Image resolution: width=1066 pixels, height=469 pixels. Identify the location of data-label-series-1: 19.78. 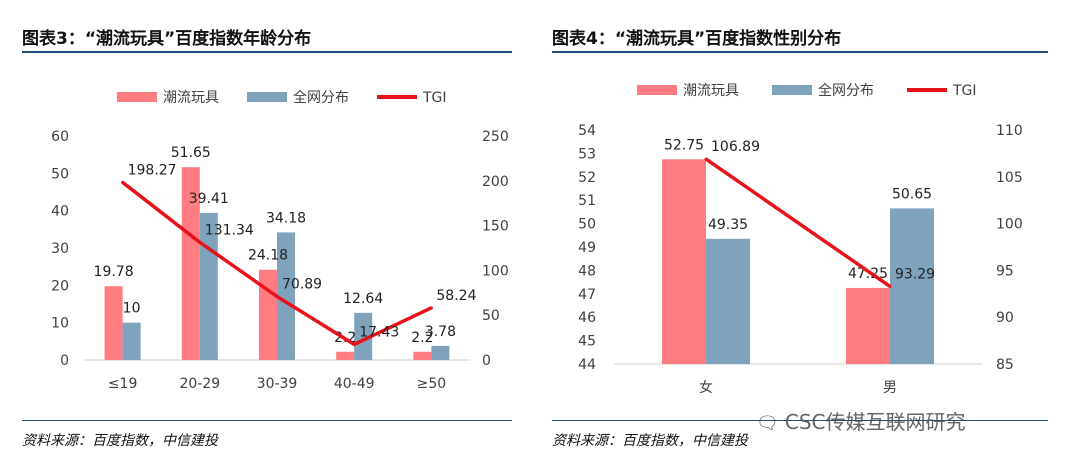
(114, 272).